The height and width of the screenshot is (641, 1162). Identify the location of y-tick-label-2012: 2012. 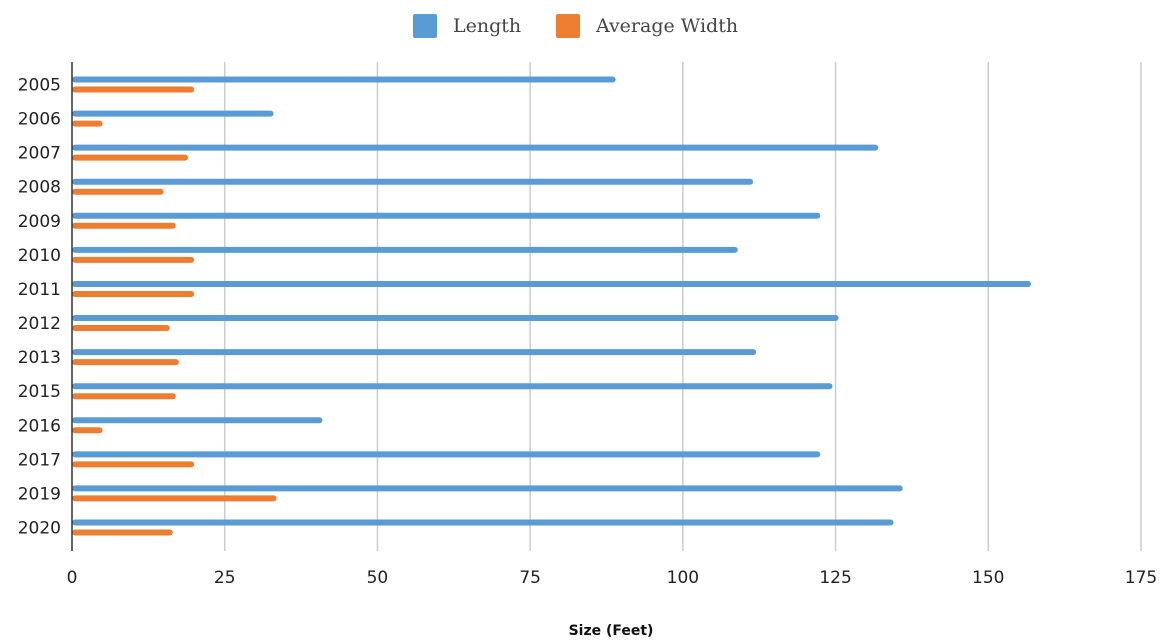
(39, 324).